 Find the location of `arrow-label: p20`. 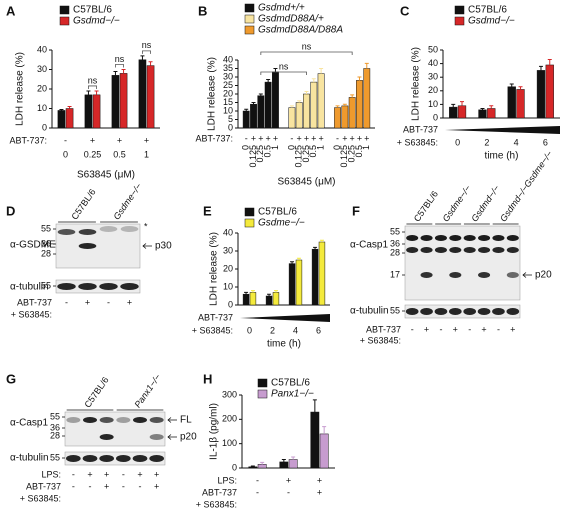

arrow-label: p20 is located at coordinates (188, 437).